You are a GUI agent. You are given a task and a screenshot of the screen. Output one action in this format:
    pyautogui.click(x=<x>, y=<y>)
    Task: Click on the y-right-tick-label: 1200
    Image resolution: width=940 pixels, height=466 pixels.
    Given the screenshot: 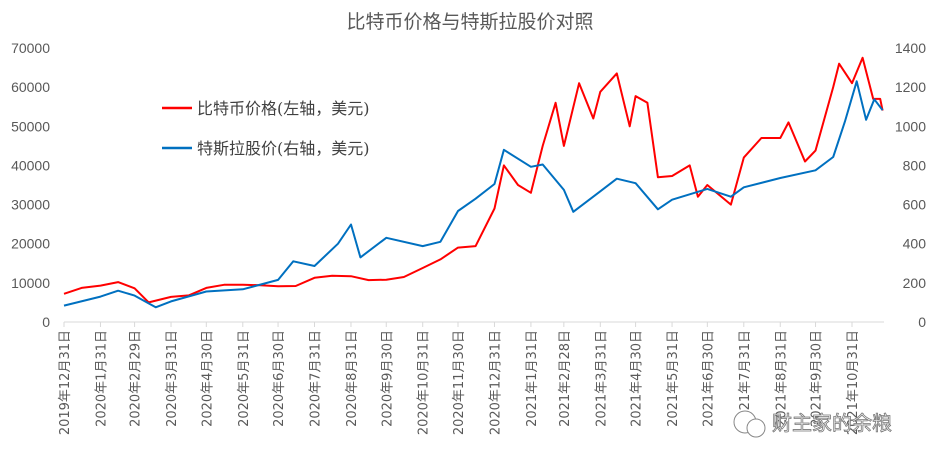 What is the action you would take?
    pyautogui.click(x=910, y=87)
    